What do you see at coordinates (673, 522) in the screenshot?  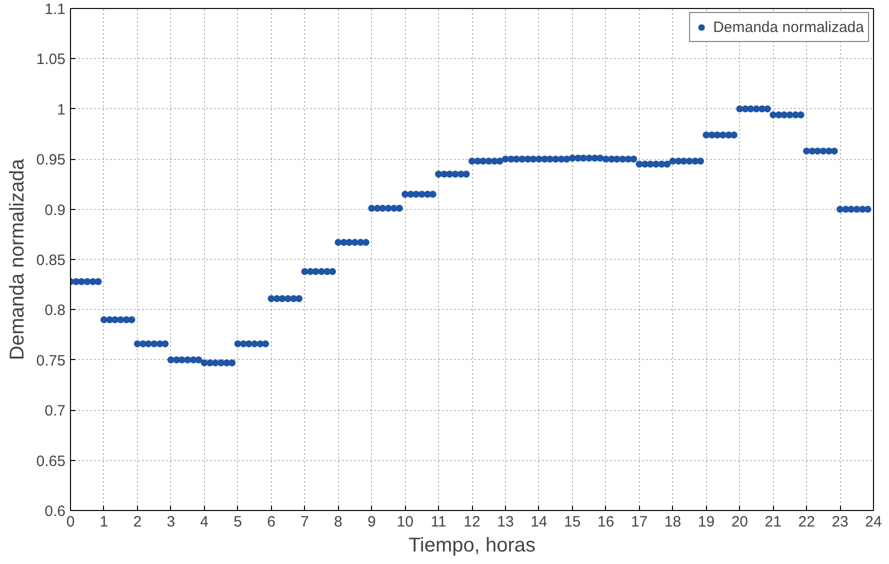 I see `x-tick-label: 18` at bounding box center [673, 522].